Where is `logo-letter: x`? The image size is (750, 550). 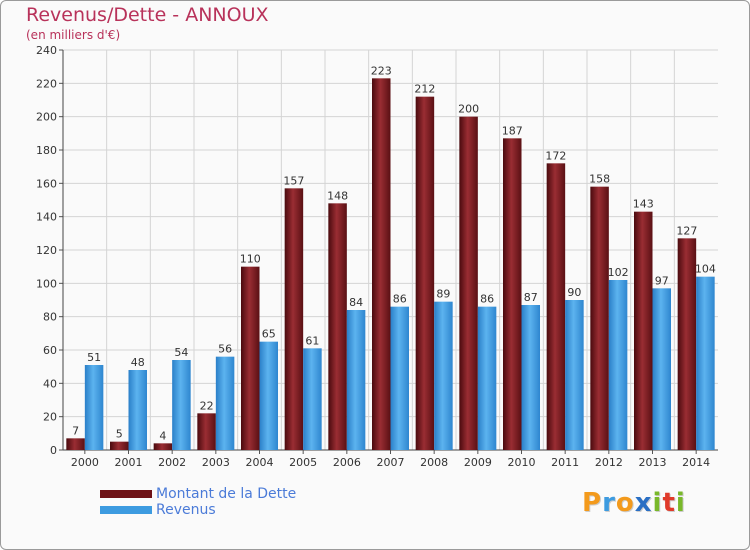
logo-letter: x is located at coordinates (643, 503).